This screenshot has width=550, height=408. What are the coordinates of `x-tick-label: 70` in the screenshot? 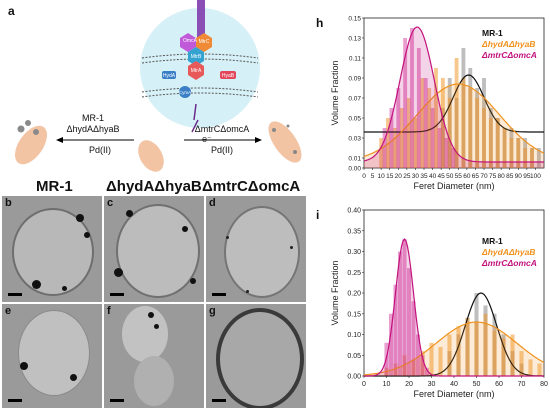 It's located at (522, 384).